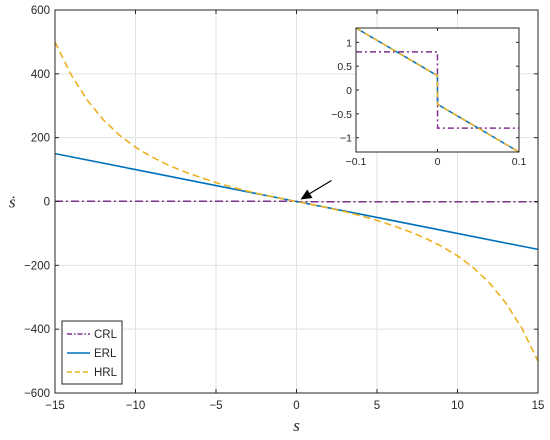 The height and width of the screenshot is (440, 550). What do you see at coordinates (106, 335) in the screenshot?
I see `legend-label-crl: CRL` at bounding box center [106, 335].